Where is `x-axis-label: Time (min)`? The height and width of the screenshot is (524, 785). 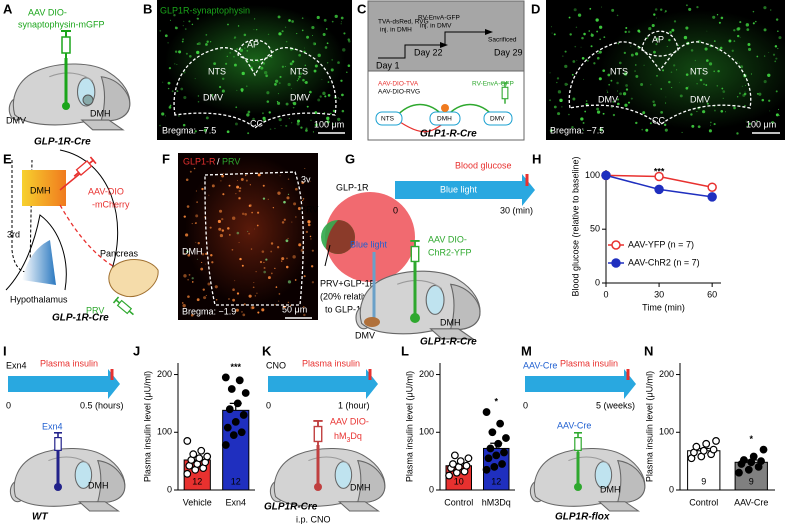 x-axis-label: Time (min) is located at coordinates (663, 307).